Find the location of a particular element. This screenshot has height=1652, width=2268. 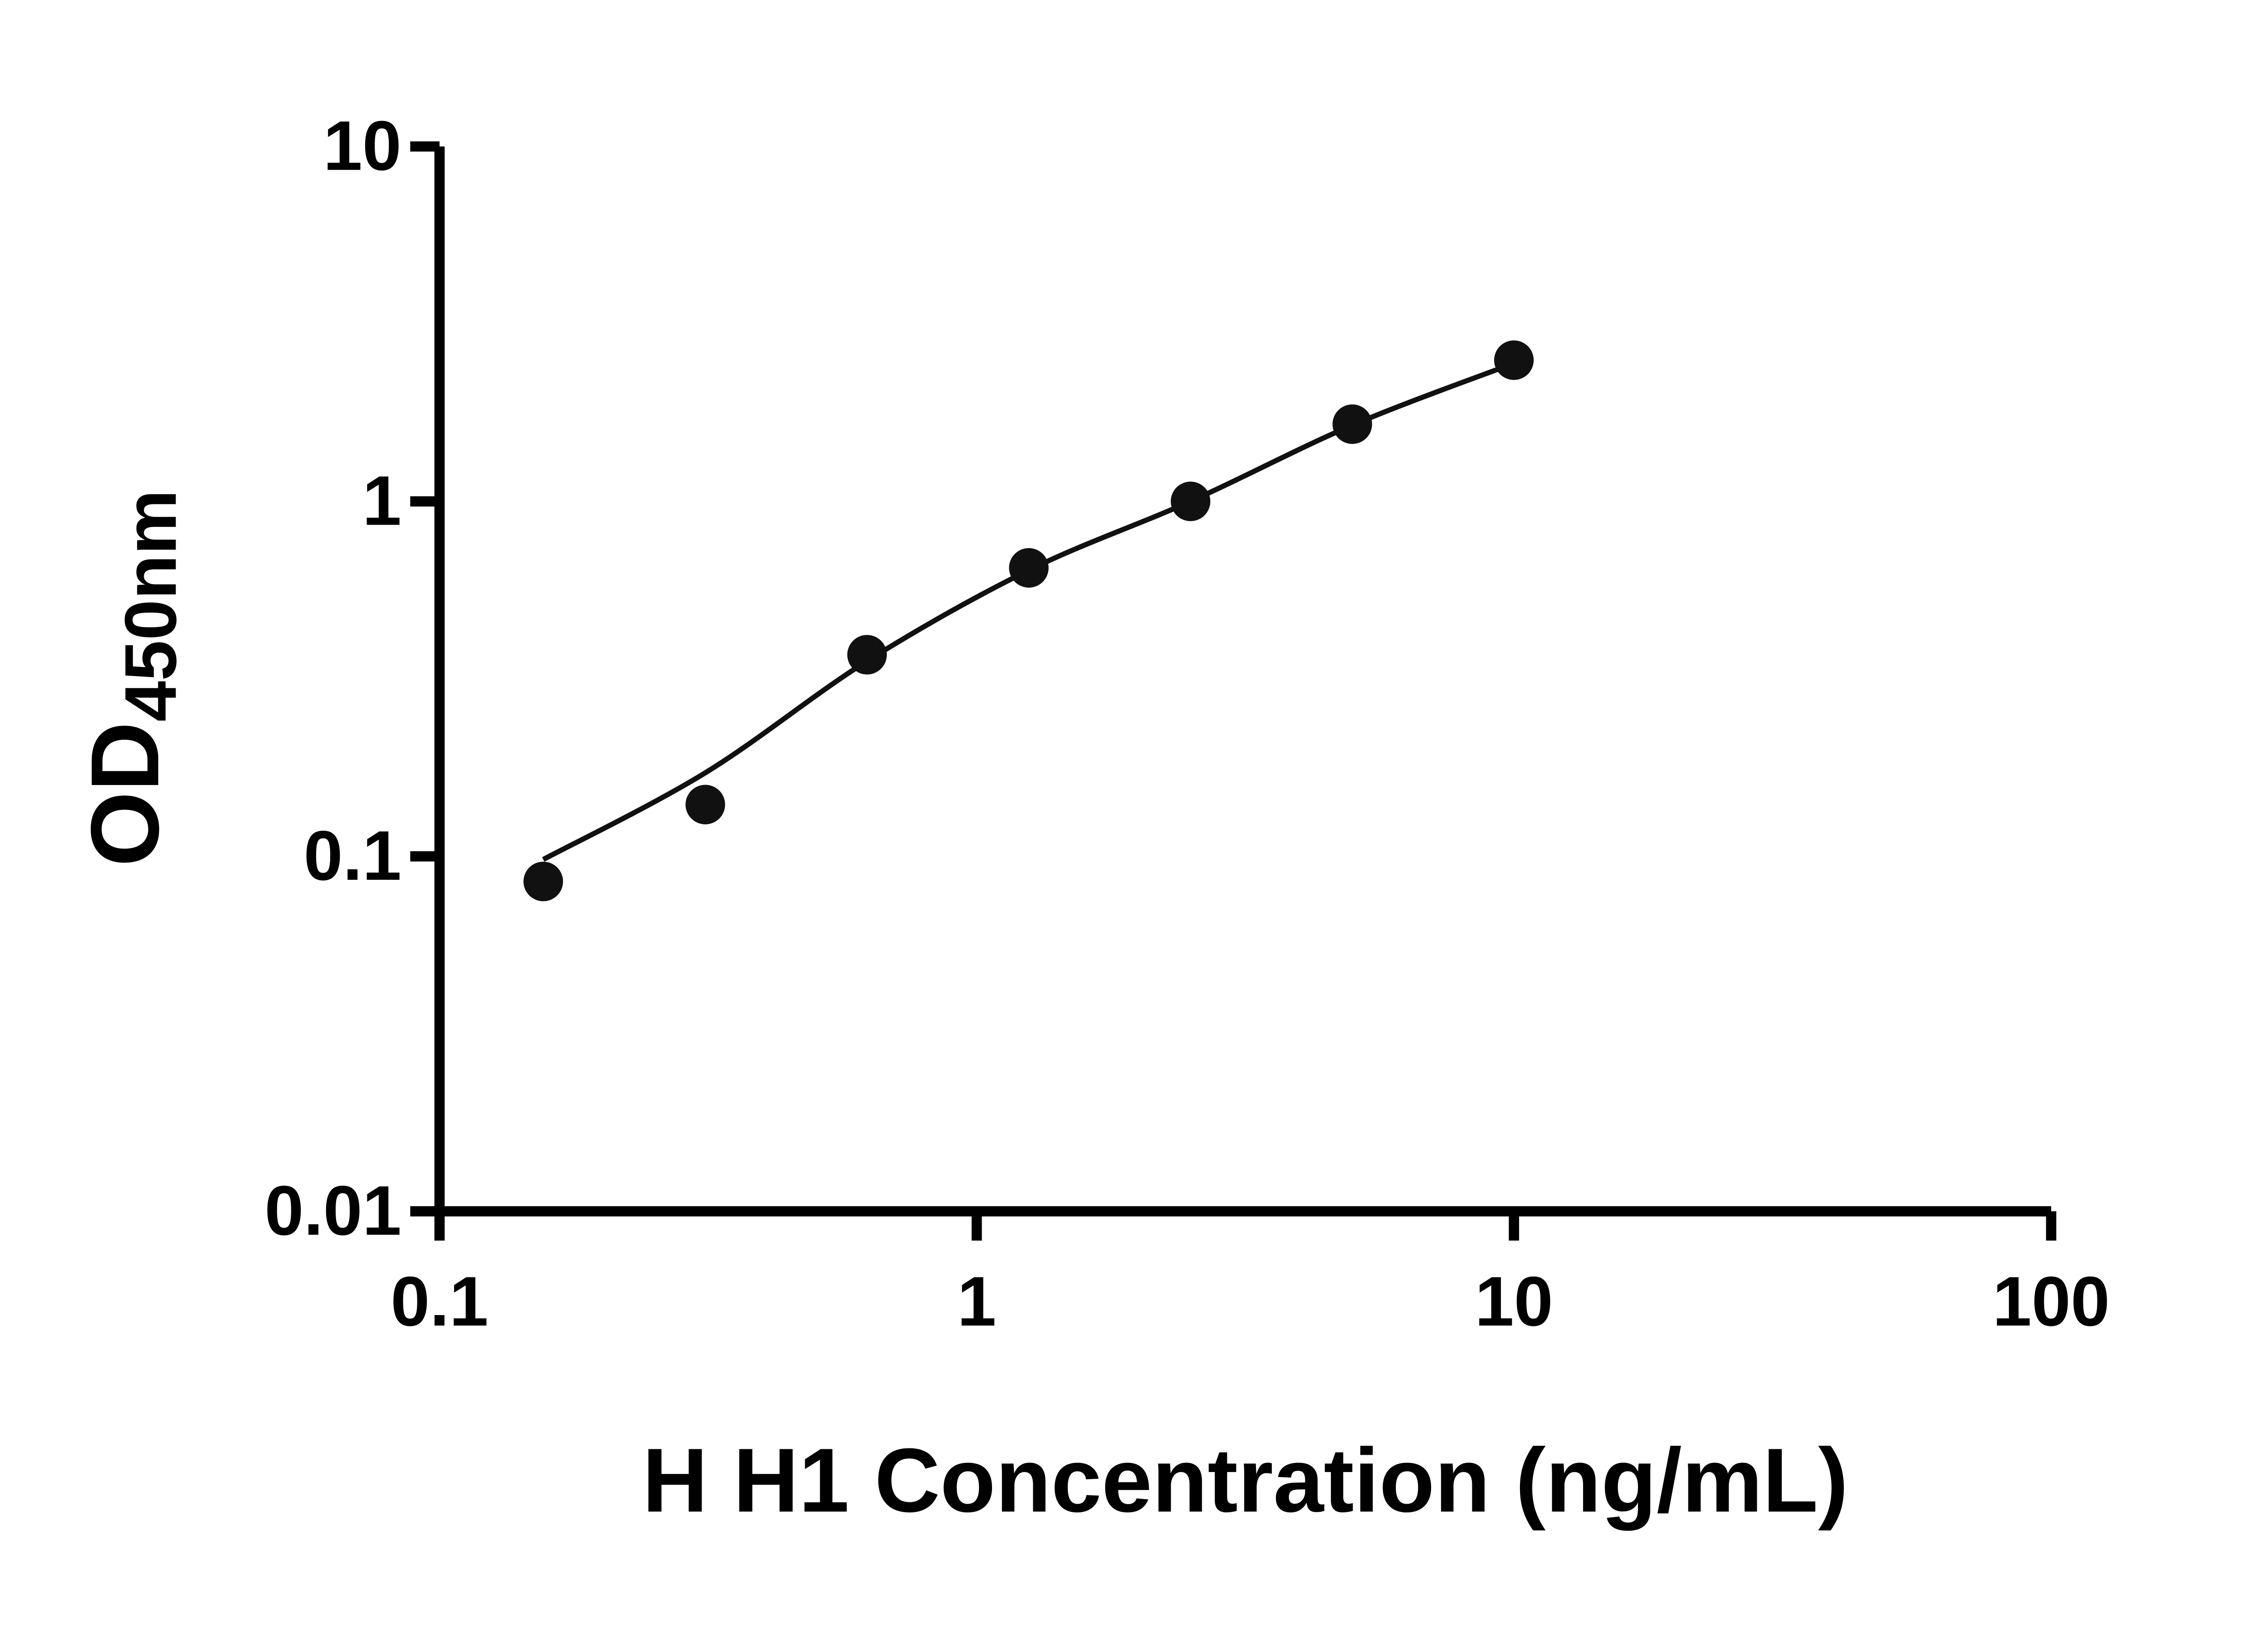

y-axis-tick-label: 10 is located at coordinates (362, 146).